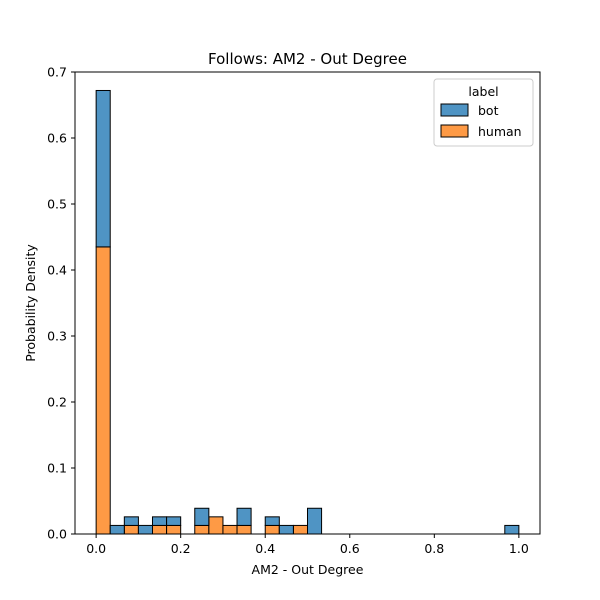  What do you see at coordinates (488, 110) in the screenshot?
I see `legend-label-bot: bot` at bounding box center [488, 110].